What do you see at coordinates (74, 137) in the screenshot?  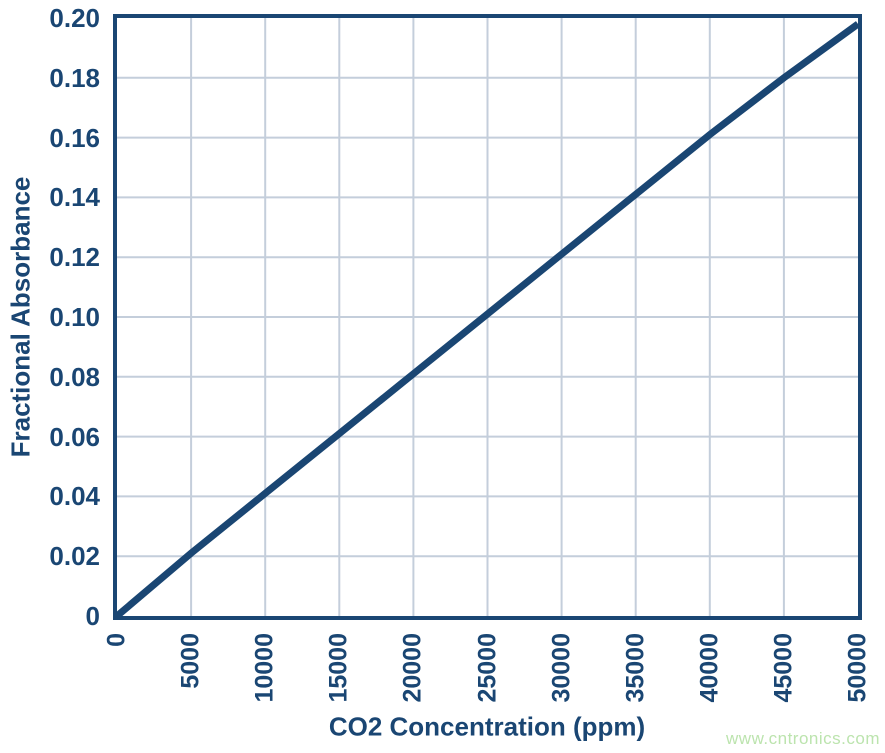 I see `y-tick-label: 0.16` at bounding box center [74, 137].